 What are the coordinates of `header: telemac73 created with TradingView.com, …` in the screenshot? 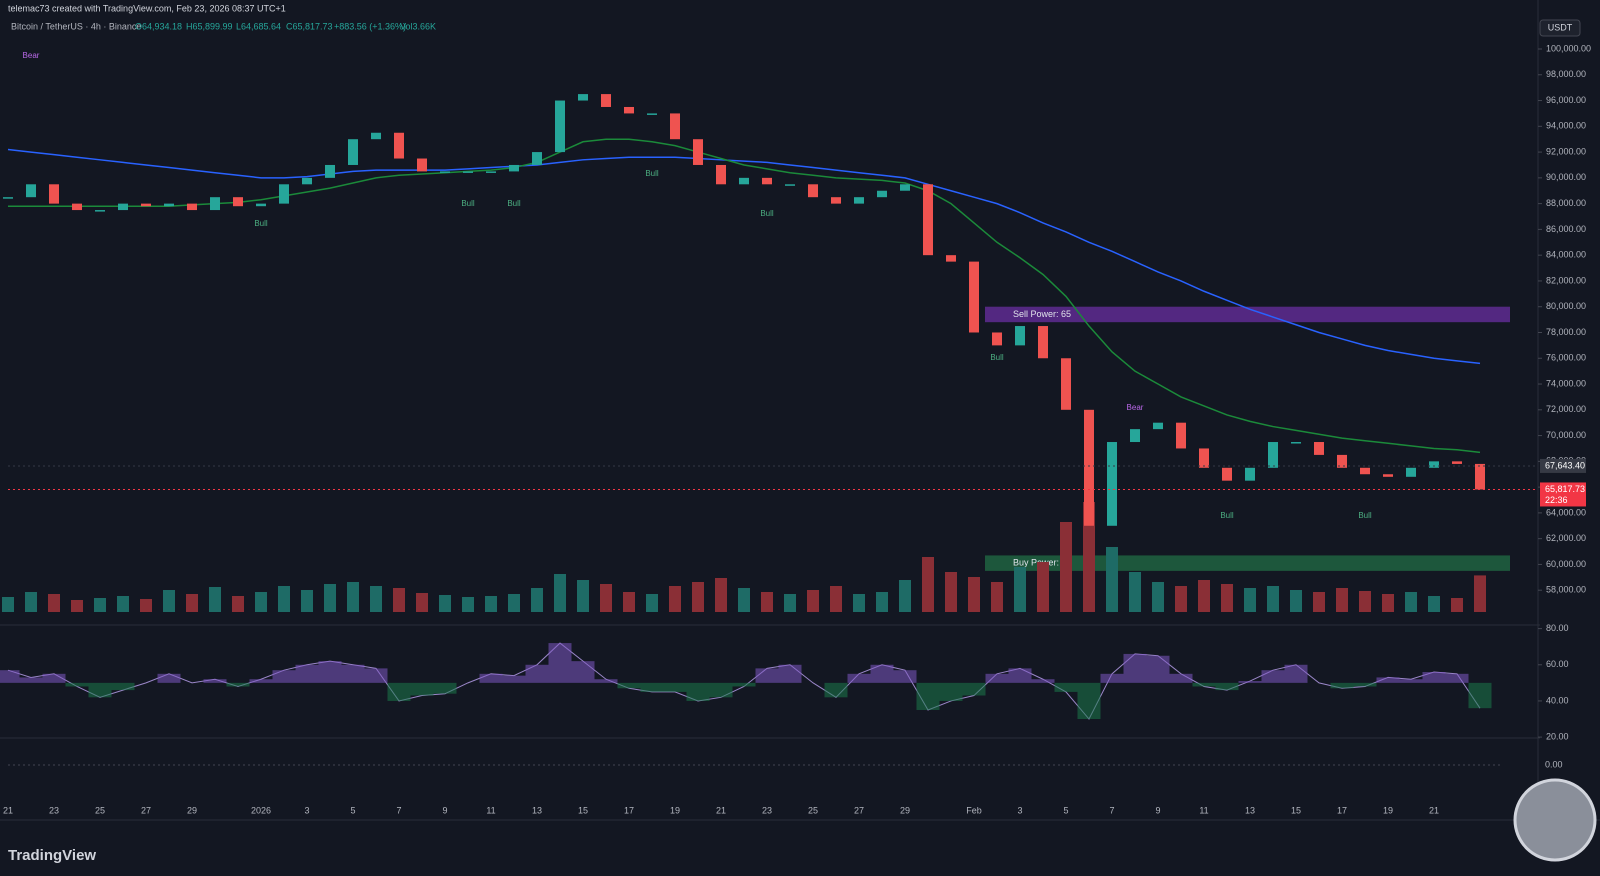 It's located at (147, 8).